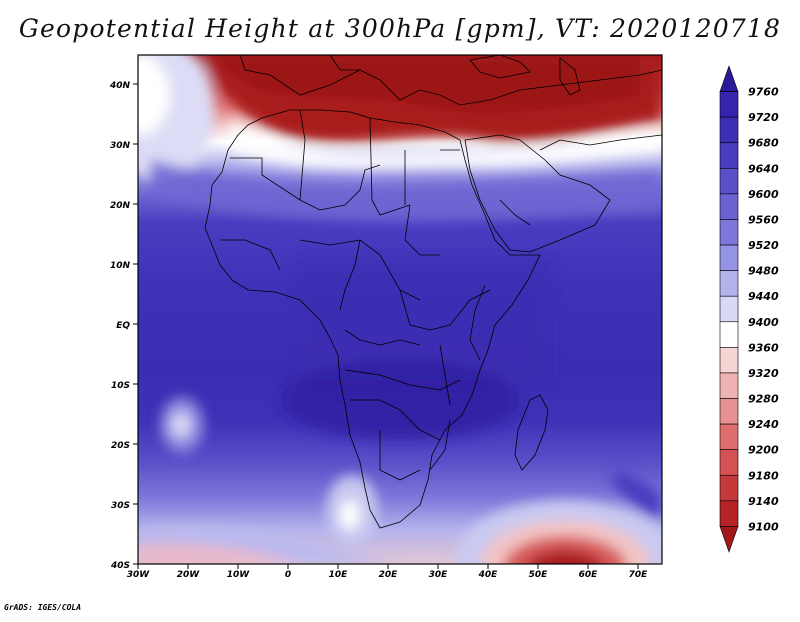  I want to click on colorbar-label: 9440, so click(763, 296).